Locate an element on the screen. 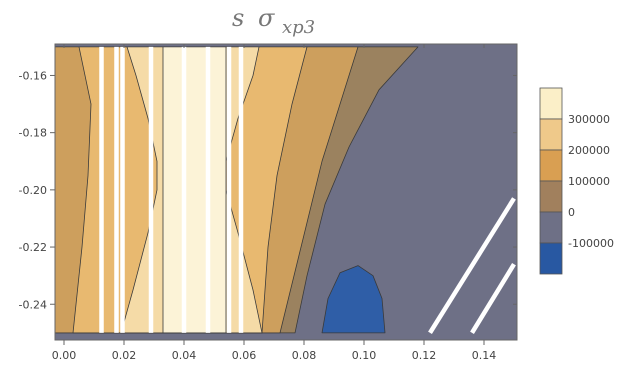 Image resolution: width=633 pixels, height=368 pixels. x-tick-label: 0.00 is located at coordinates (64, 355).